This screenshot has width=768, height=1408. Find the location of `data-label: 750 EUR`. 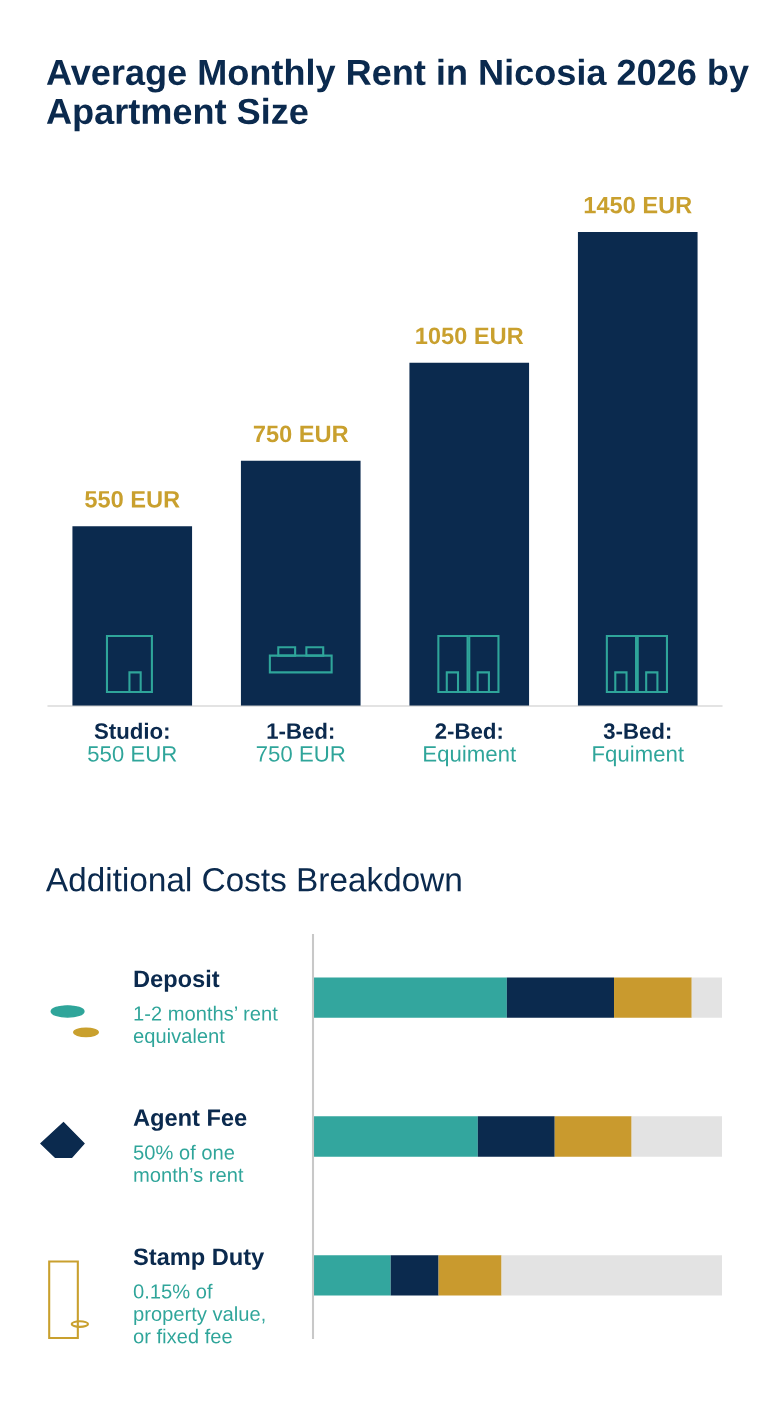

data-label: 750 EUR is located at coordinates (301, 434).